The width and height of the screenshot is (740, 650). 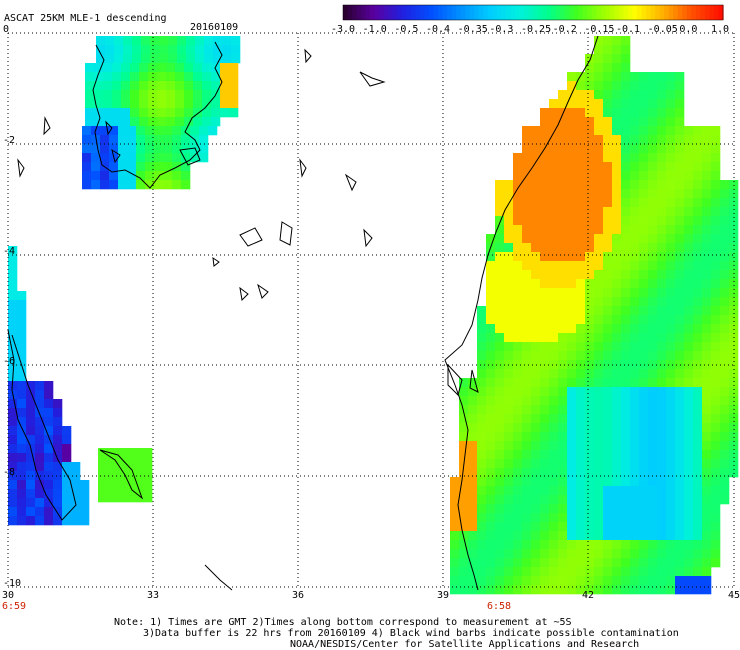 I want to click on map-date: 20160109, so click(x=214, y=27).